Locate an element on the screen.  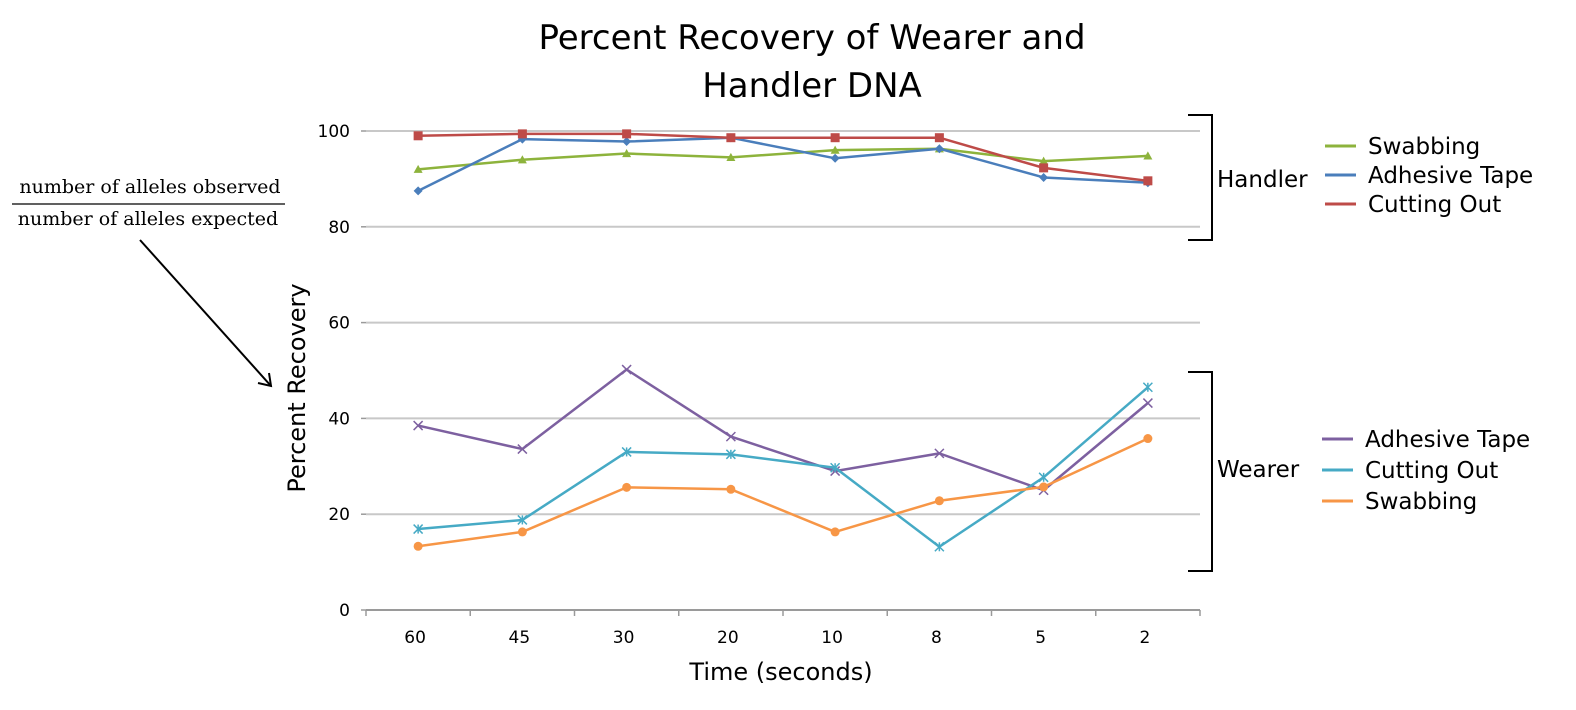
x-axis: 60 45 30 20 10 8 5 2 is located at coordinates (783, 628).